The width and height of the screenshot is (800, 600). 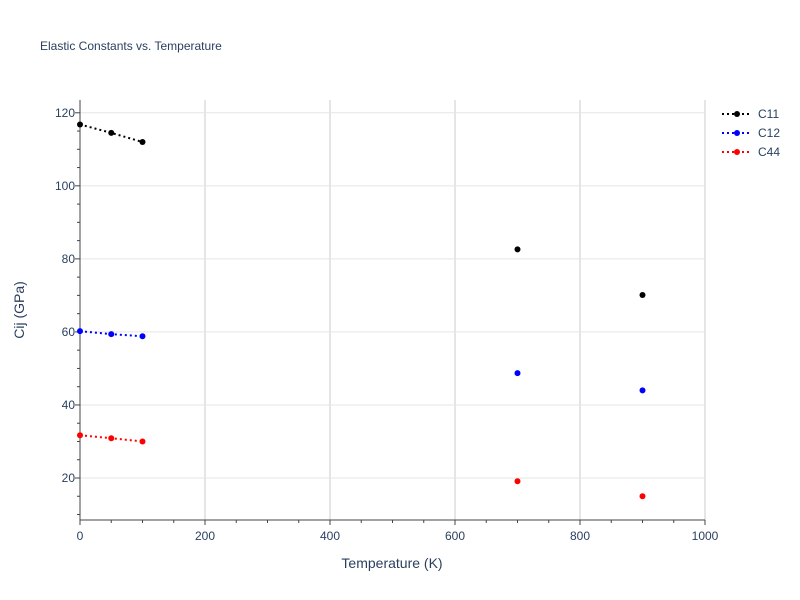 I want to click on x-tick-label: 400, so click(x=330, y=536).